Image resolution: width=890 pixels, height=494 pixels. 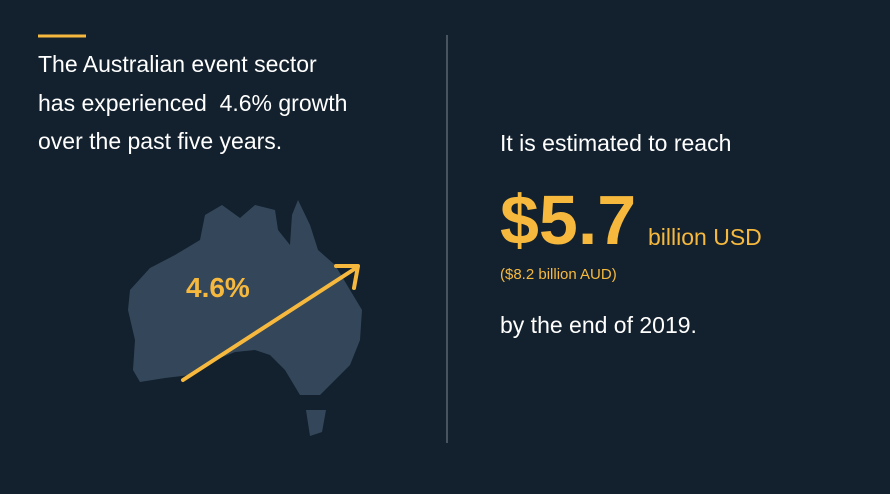 I want to click on growth-arrow, so click(x=269, y=324).